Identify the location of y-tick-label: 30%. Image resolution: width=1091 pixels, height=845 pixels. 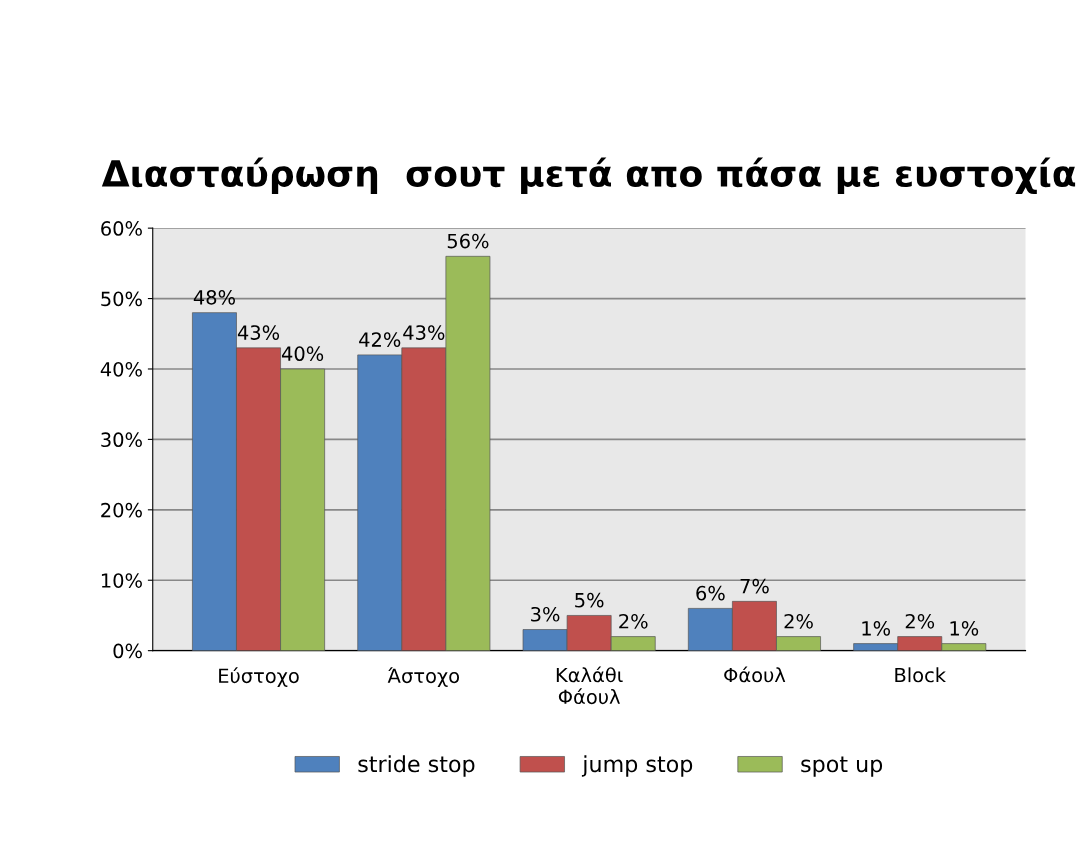
(121, 440).